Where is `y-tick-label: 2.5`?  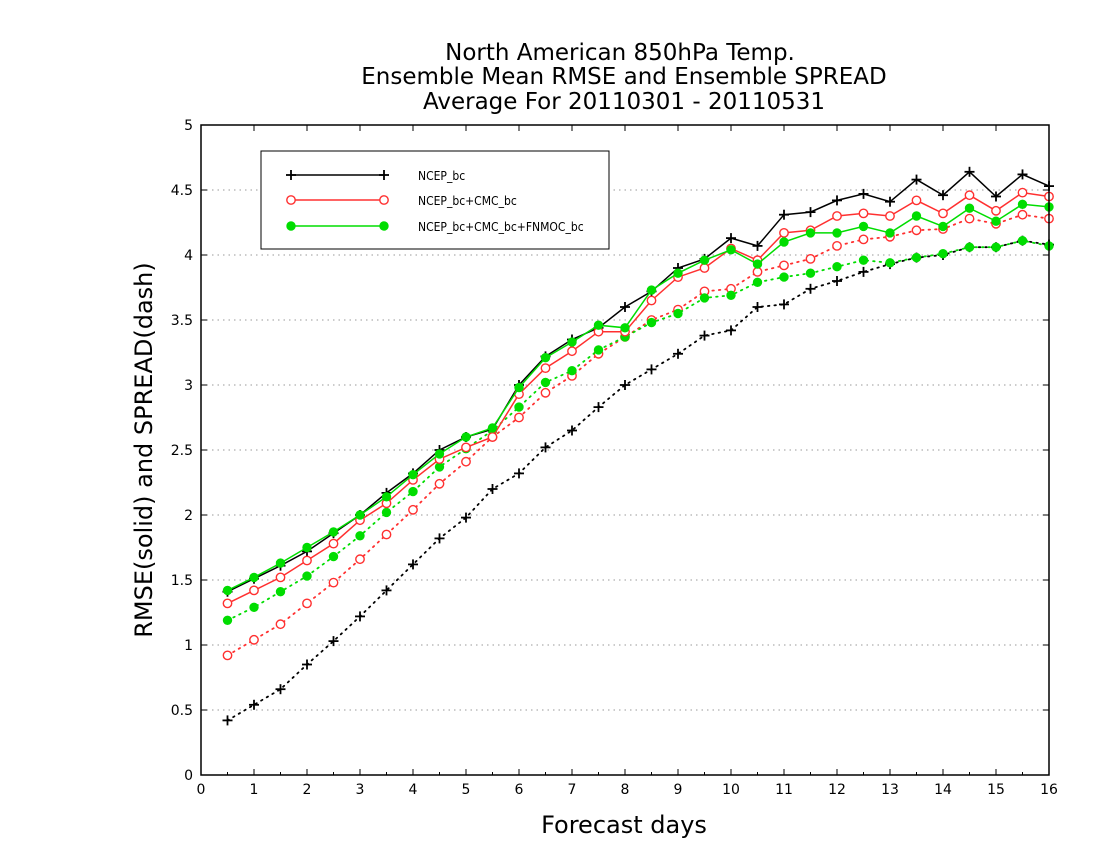 y-tick-label: 2.5 is located at coordinates (182, 451).